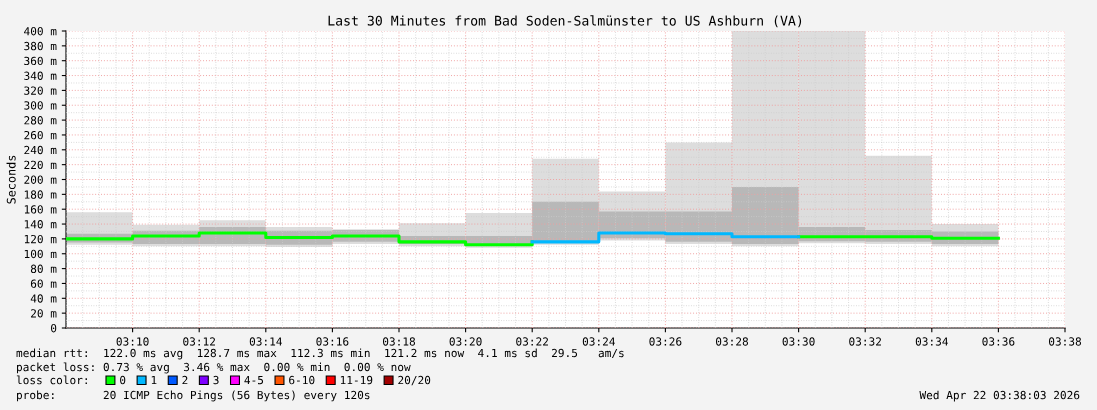  I want to click on y-tick-label: 320 m, so click(40, 90).